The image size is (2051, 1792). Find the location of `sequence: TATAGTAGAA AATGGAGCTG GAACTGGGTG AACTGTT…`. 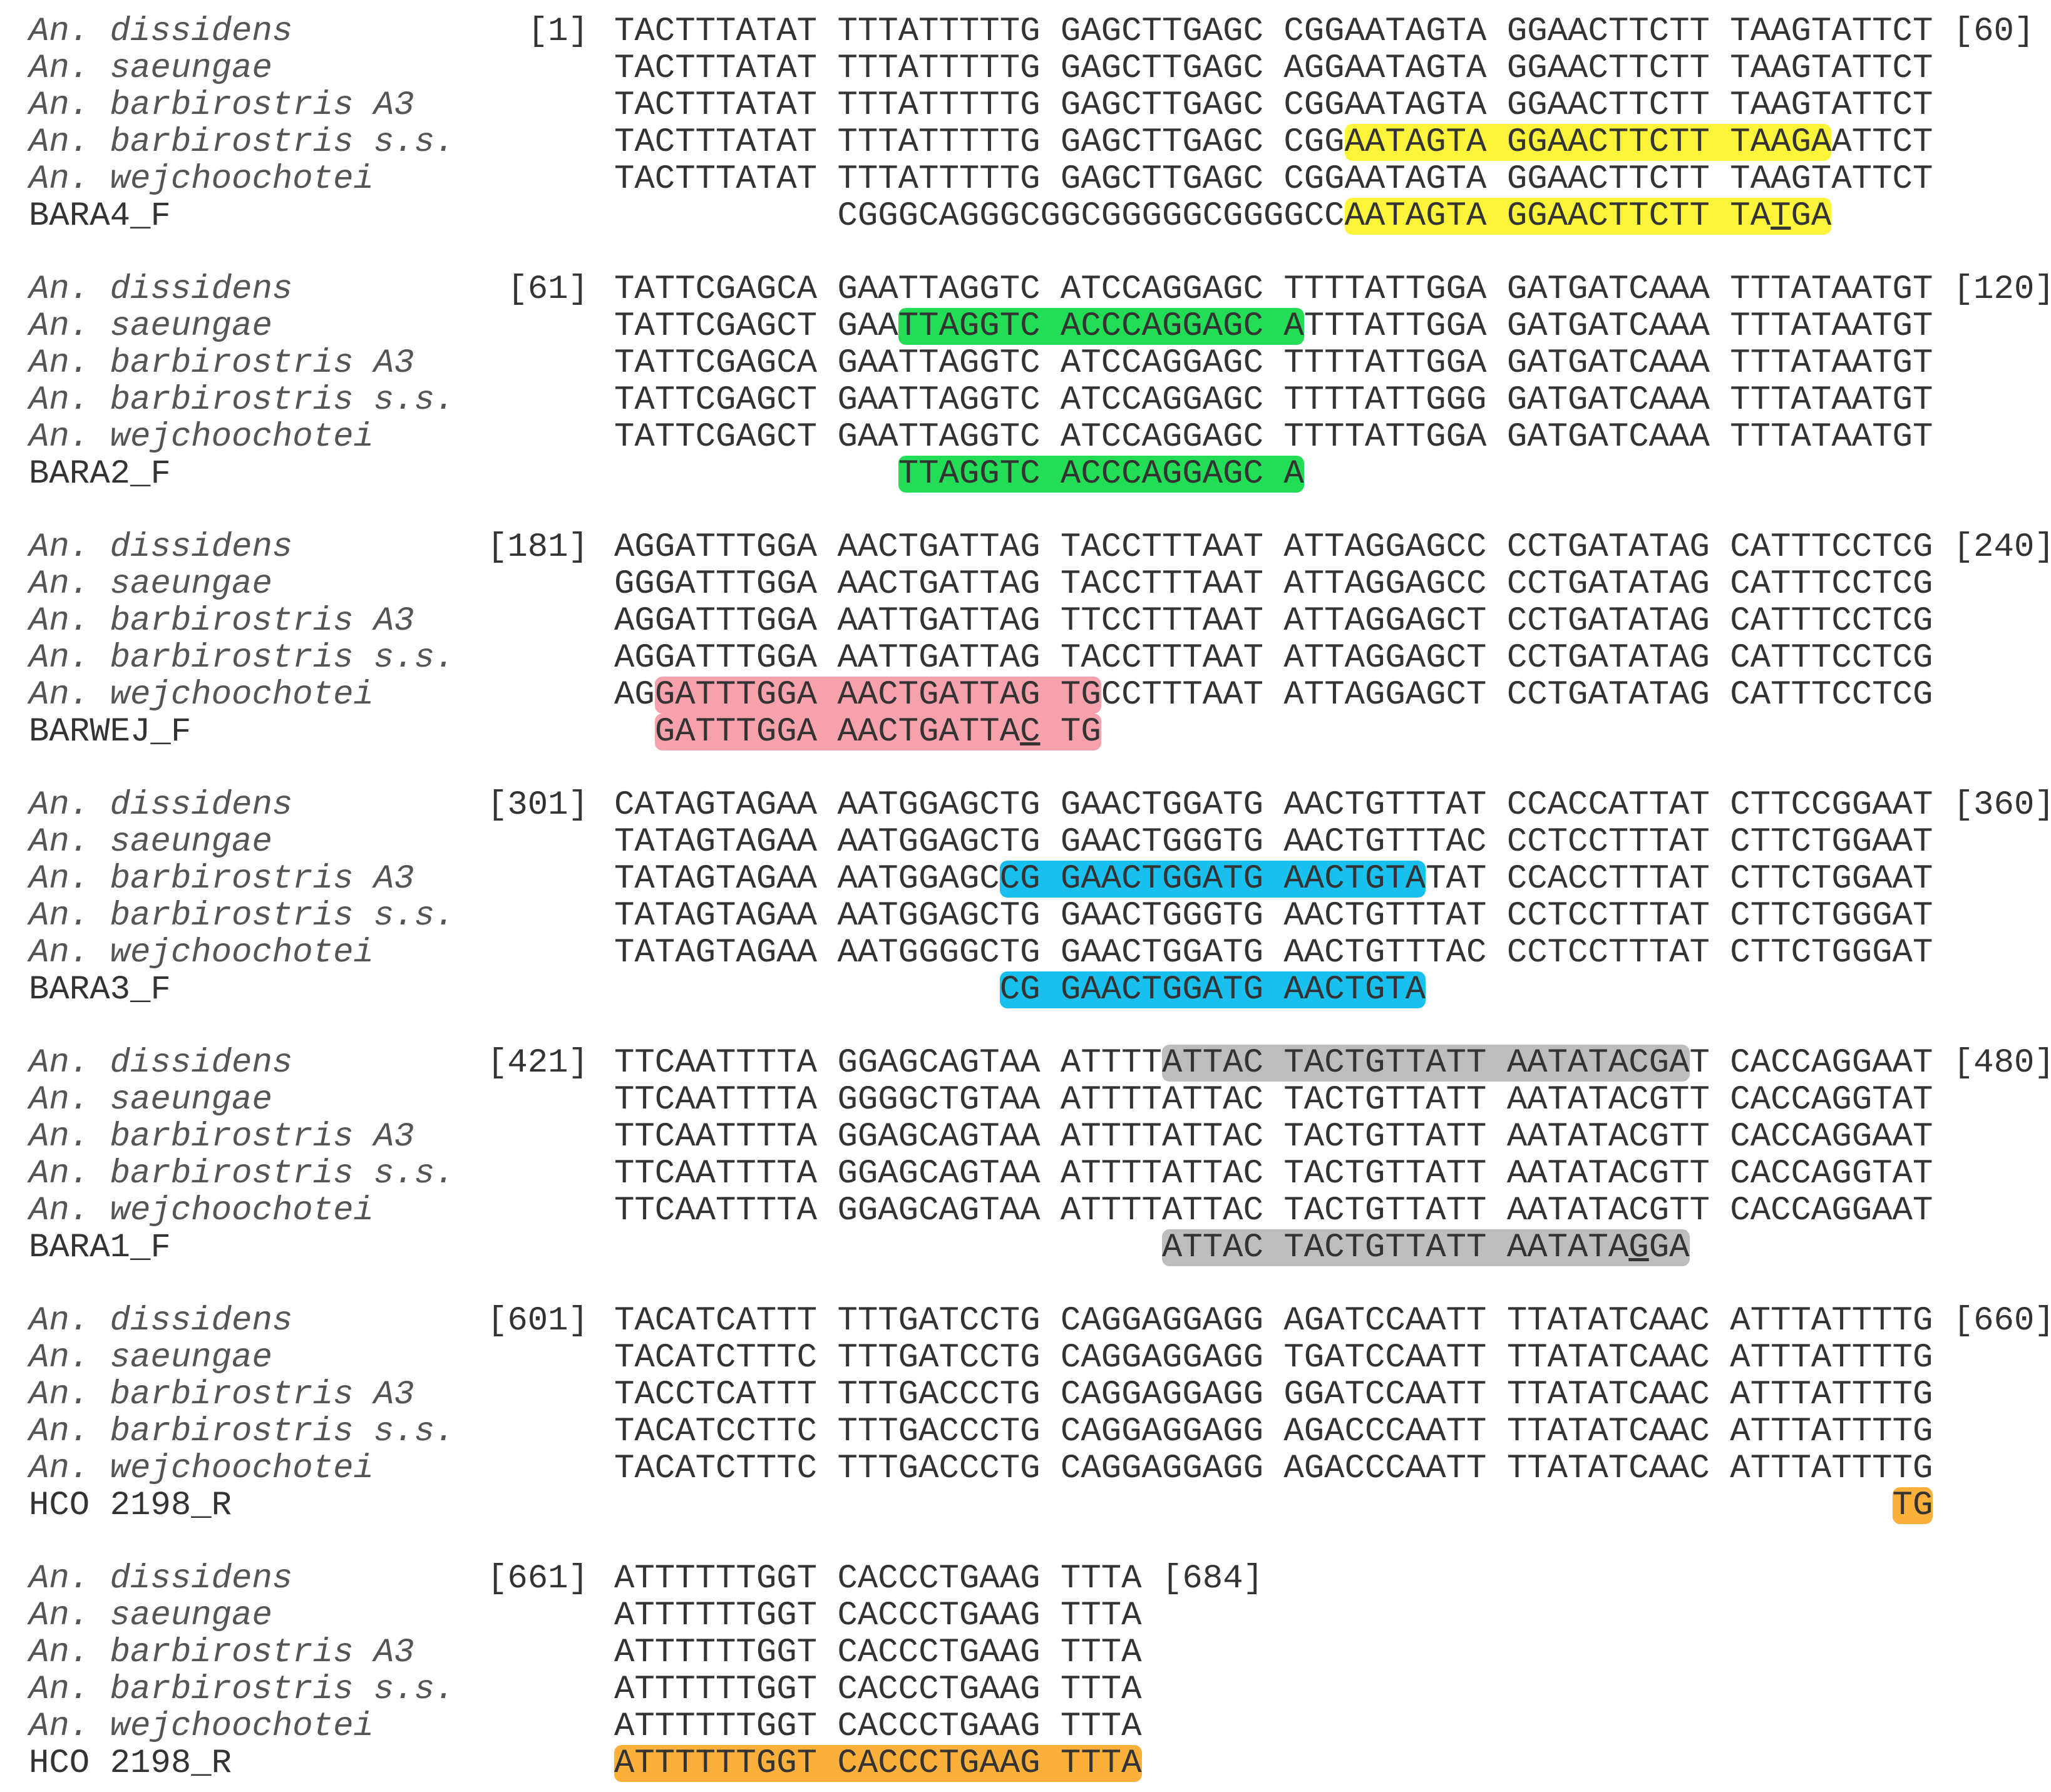

sequence: TATAGTAGAA AATGGAGCTG GAACTGGGTG AACTGTT… is located at coordinates (1273, 916).